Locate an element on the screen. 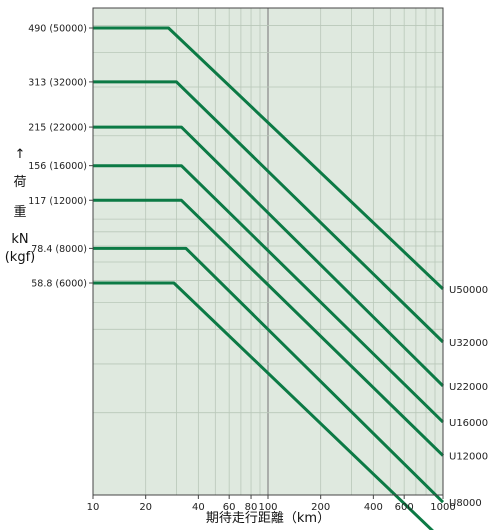  y-tick-label: 156 (16000) is located at coordinates (57, 166).